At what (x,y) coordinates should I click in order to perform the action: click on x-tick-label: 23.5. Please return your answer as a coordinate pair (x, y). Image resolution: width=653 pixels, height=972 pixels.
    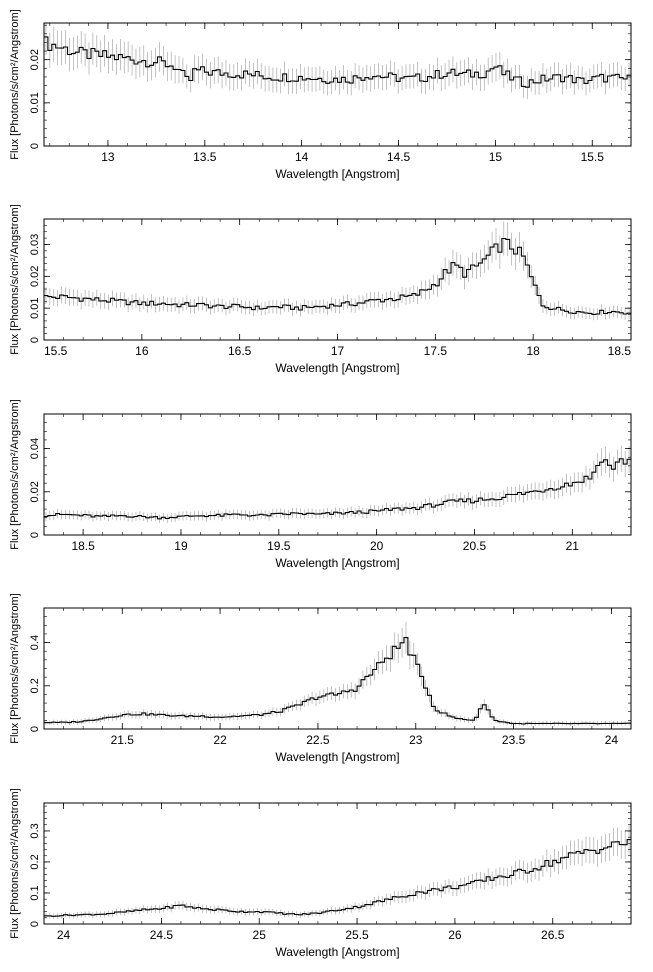
    Looking at the image, I should click on (514, 740).